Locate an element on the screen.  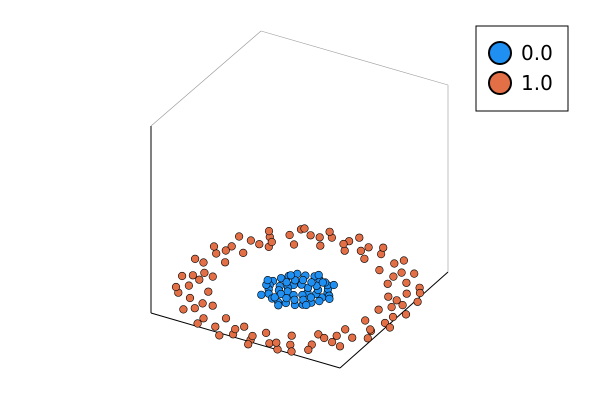
axis-top-left-edge is located at coordinates (206, 78).